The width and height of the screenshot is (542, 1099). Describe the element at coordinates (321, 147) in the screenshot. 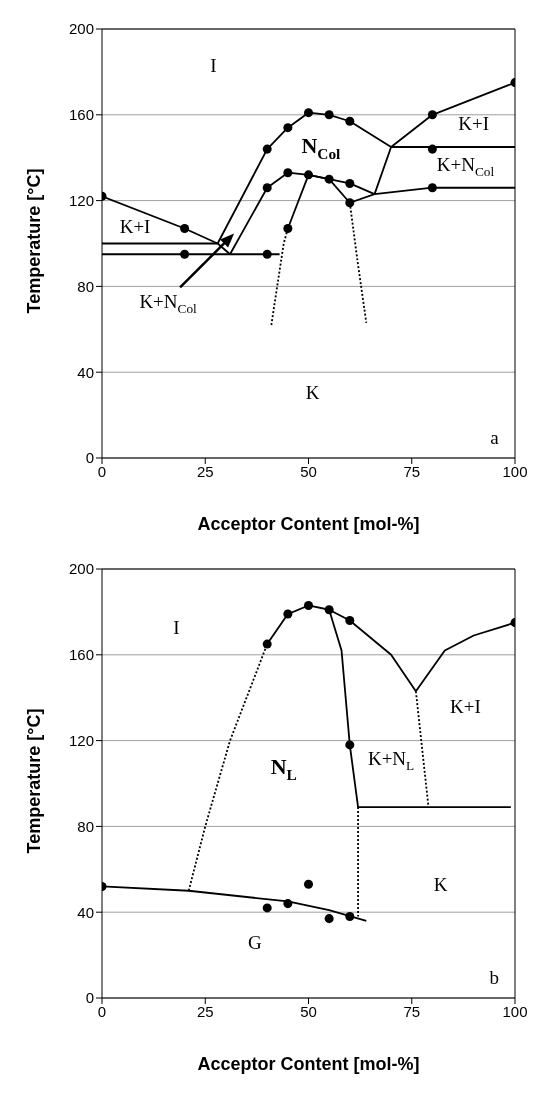

I see `annotation: N$_{Col}$` at that location.